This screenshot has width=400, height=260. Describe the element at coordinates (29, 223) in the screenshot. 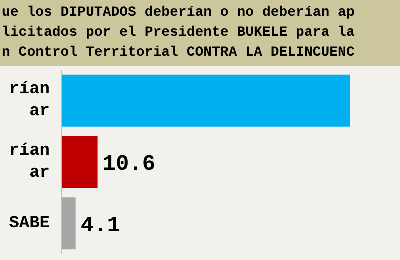

I see `y-tick-label: SABE` at that location.